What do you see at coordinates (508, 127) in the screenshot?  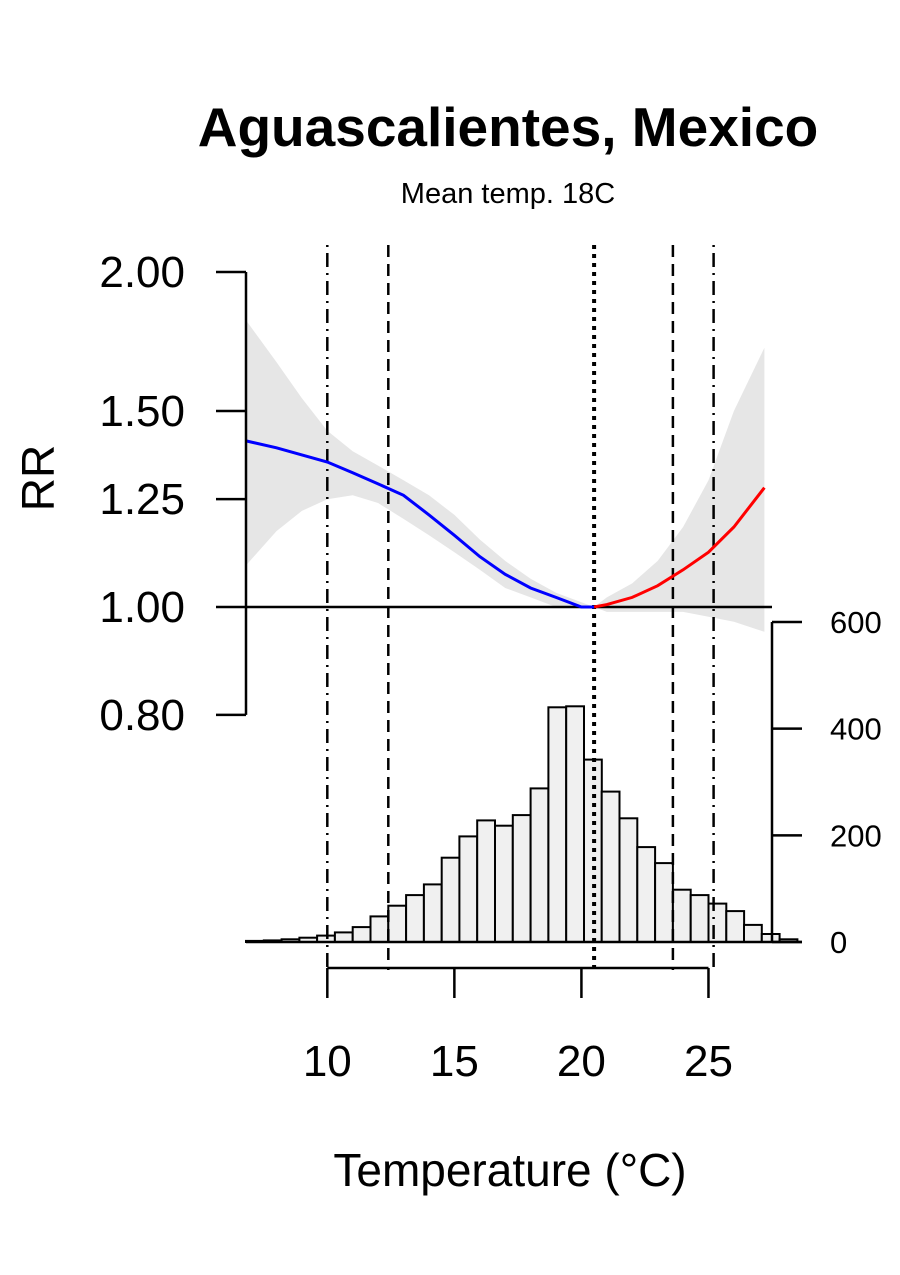 I see `chart-title: Aguascalientes, Mexico` at bounding box center [508, 127].